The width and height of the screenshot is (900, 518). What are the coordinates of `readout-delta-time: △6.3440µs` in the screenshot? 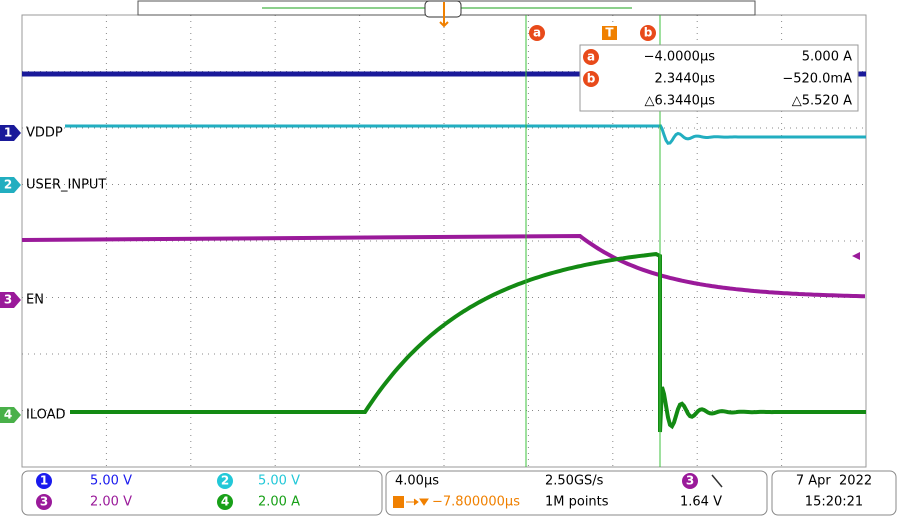 It's located at (679, 101).